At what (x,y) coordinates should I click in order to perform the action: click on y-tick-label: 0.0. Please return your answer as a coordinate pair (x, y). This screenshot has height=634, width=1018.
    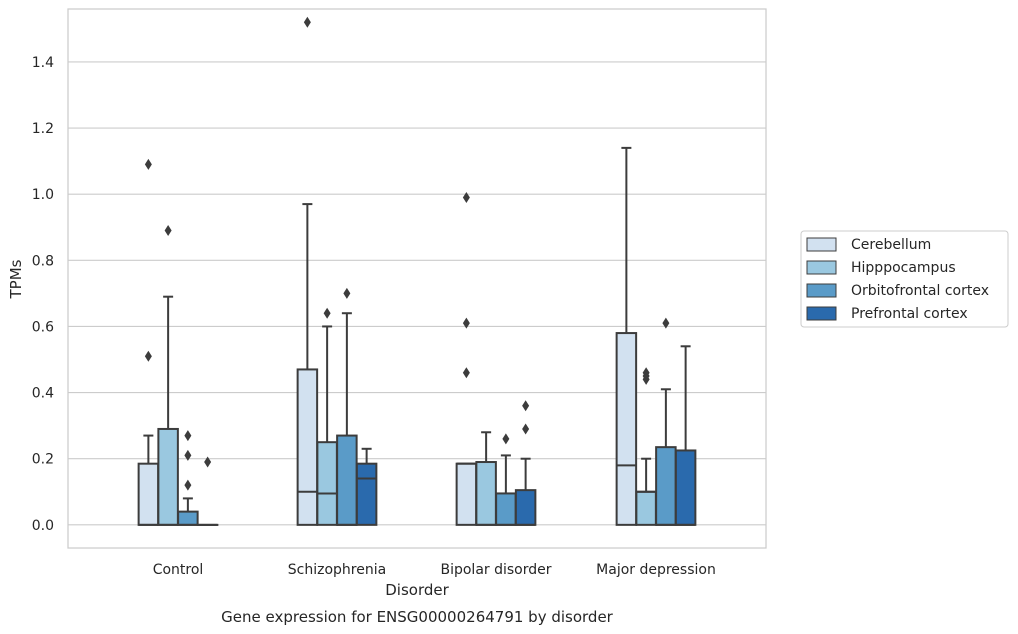
    Looking at the image, I should click on (43, 526).